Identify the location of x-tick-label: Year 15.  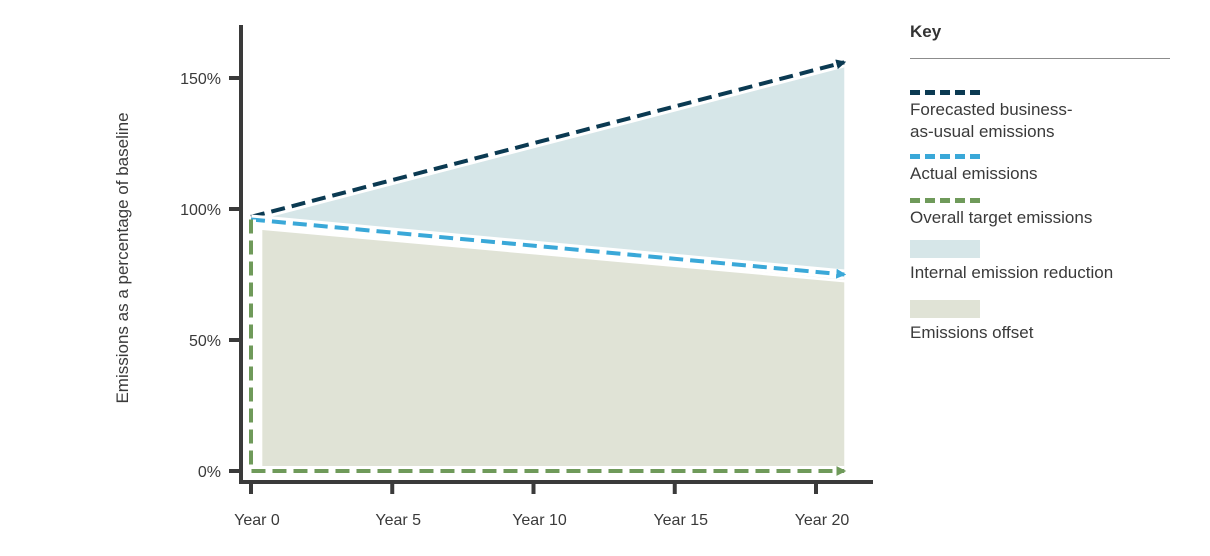
(680, 520).